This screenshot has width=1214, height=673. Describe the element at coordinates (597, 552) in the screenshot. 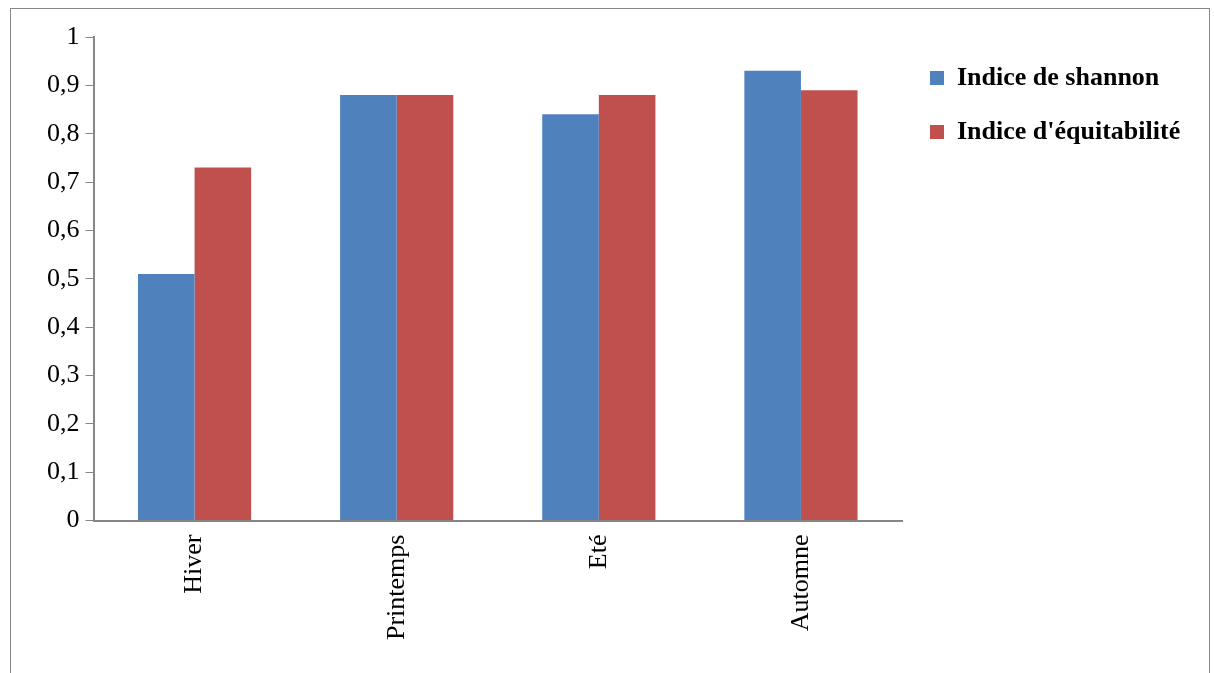

I see `x-tick-label: Eté` at that location.